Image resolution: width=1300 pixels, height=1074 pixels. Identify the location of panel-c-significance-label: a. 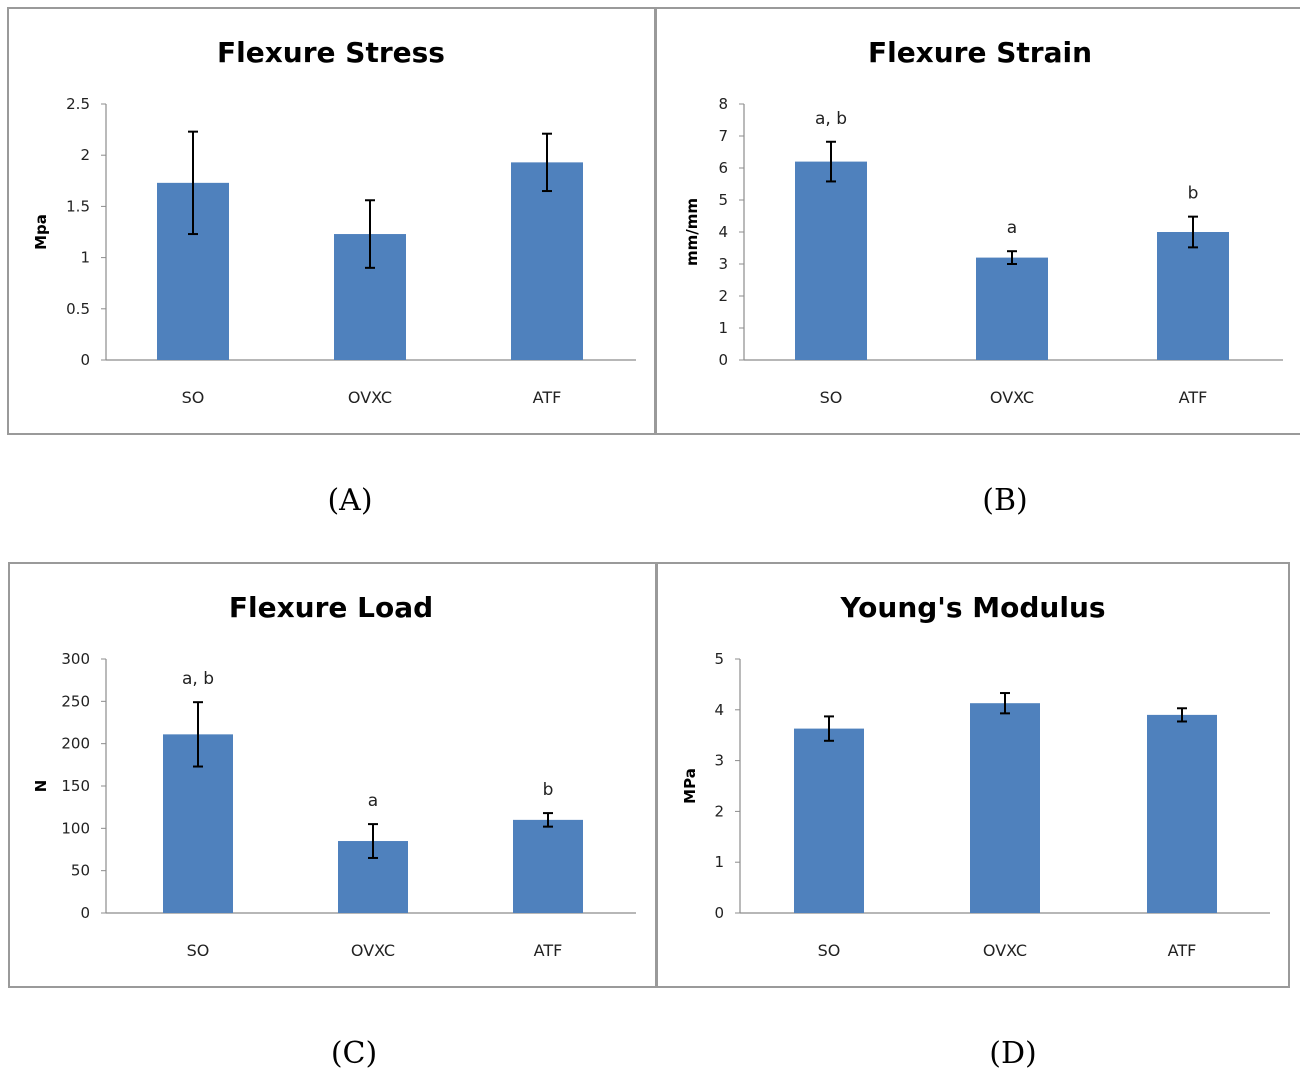
(373, 801).